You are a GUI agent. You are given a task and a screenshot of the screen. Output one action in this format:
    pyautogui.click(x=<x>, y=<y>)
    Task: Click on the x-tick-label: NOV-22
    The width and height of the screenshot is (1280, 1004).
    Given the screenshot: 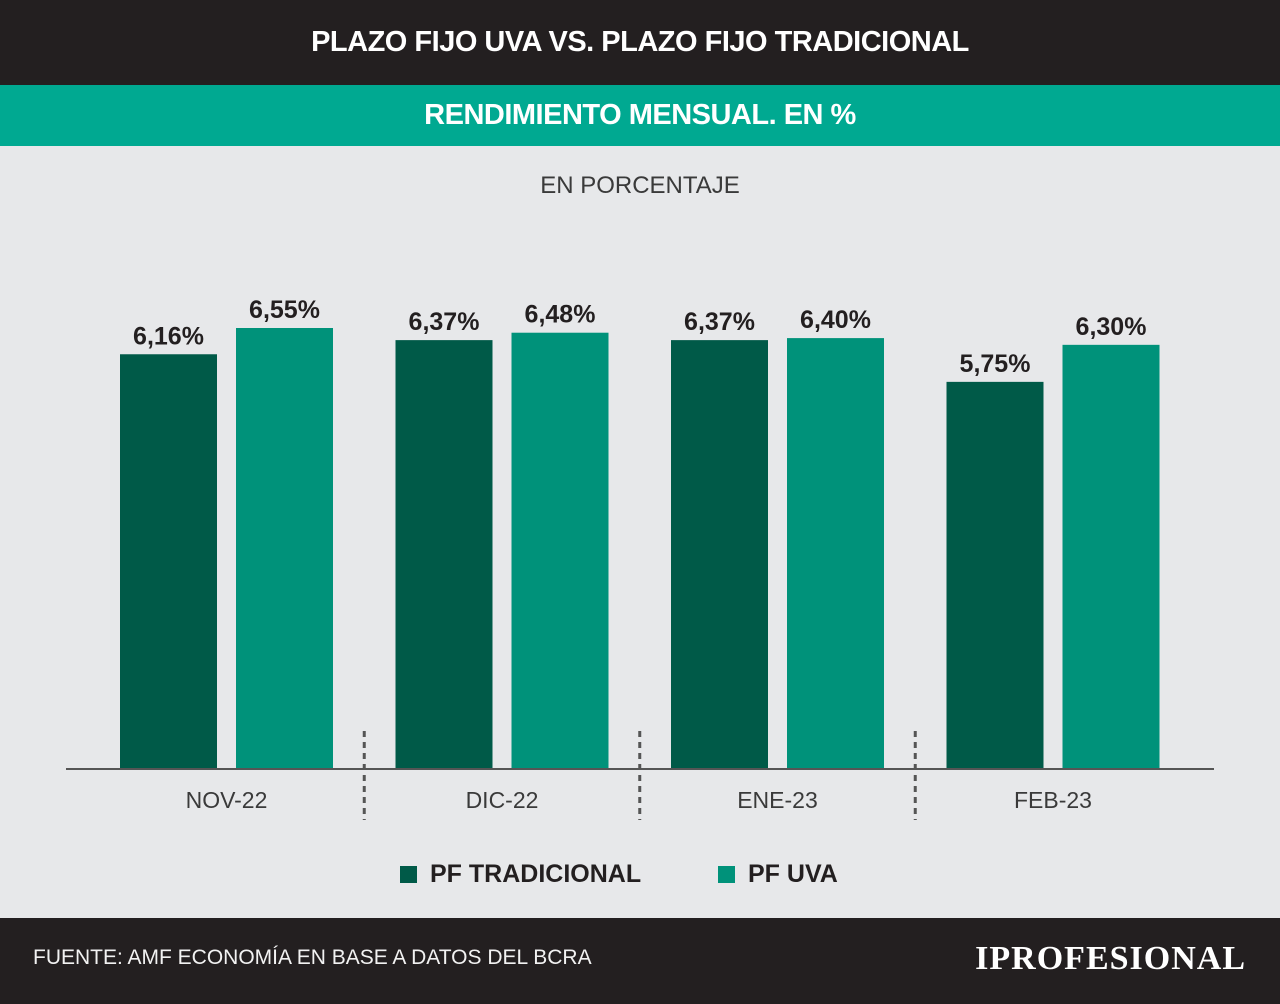 What is the action you would take?
    pyautogui.click(x=227, y=800)
    